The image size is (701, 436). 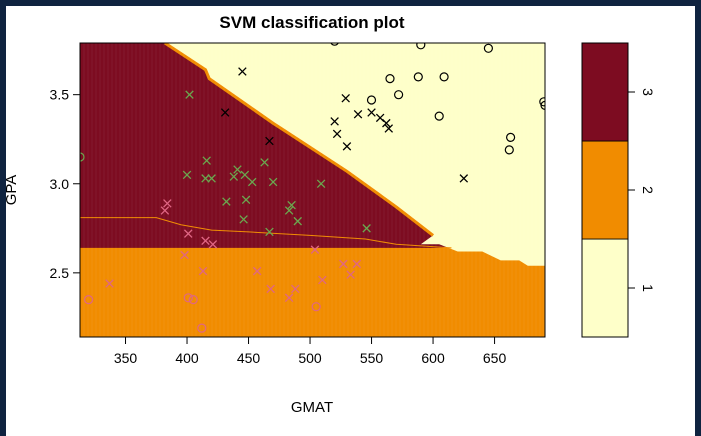 I want to click on legend-tick-label: 2, so click(x=648, y=190).